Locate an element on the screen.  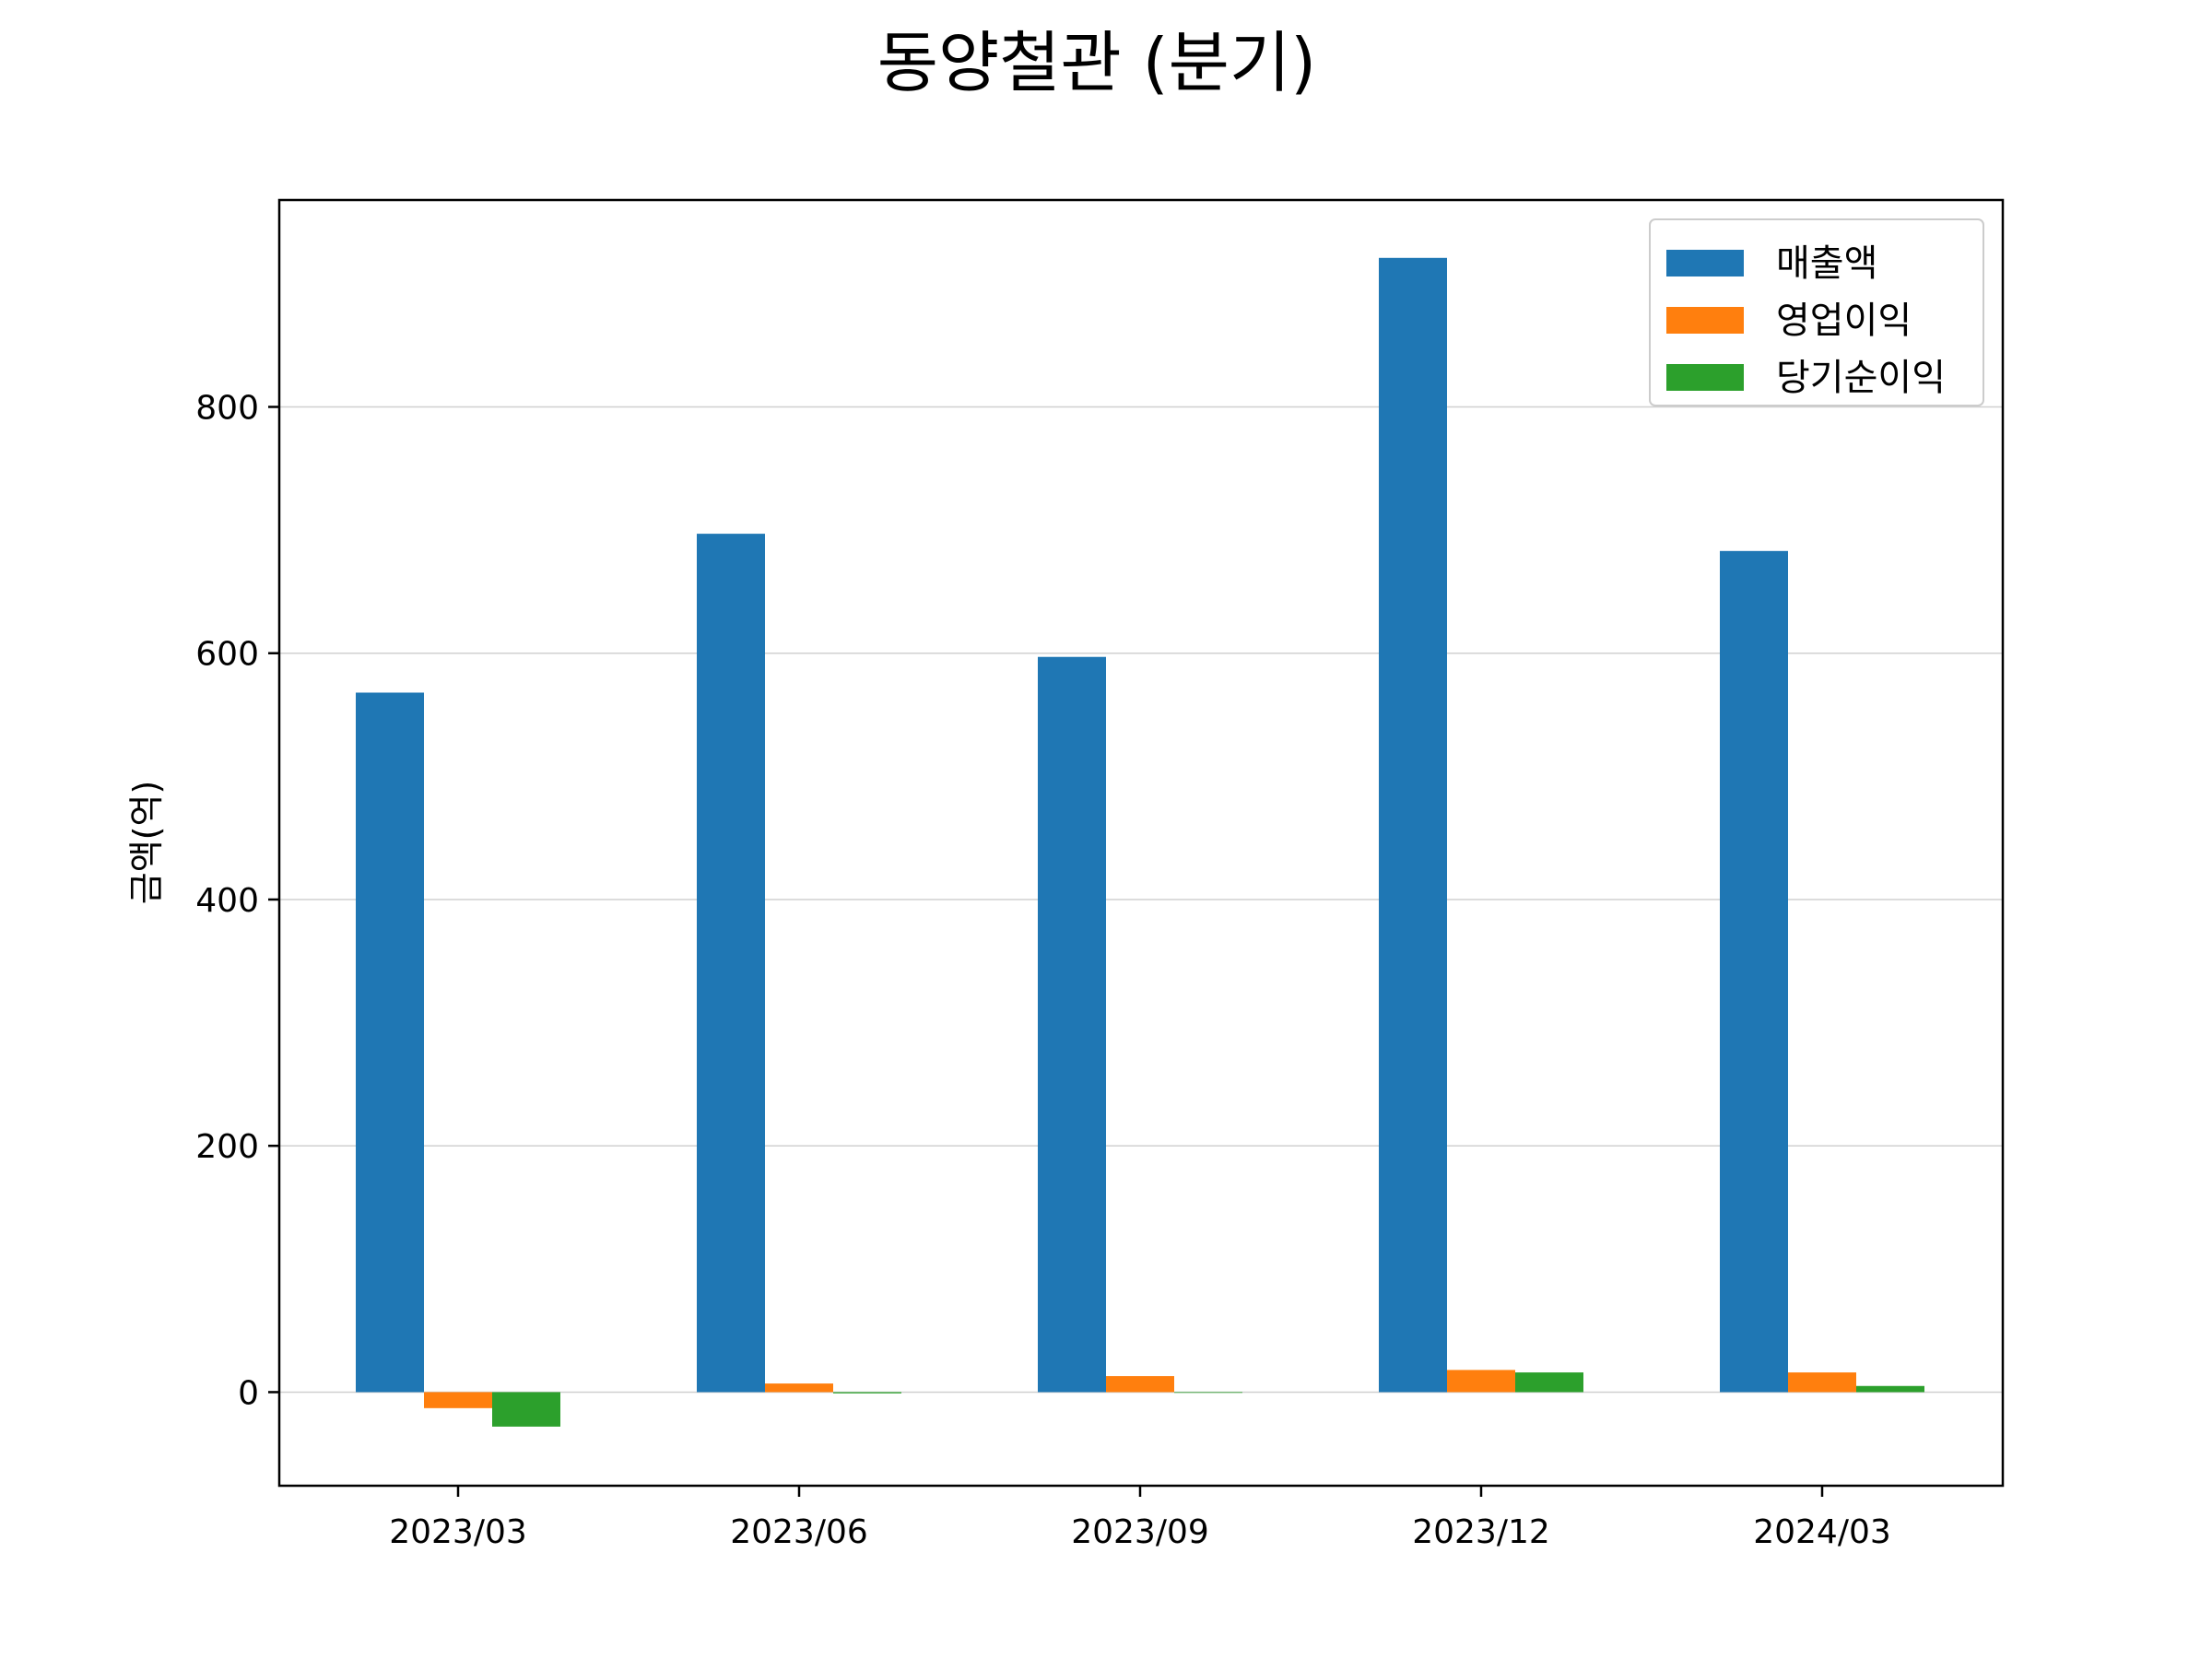
y-tick-label-2: 400 is located at coordinates (227, 901).